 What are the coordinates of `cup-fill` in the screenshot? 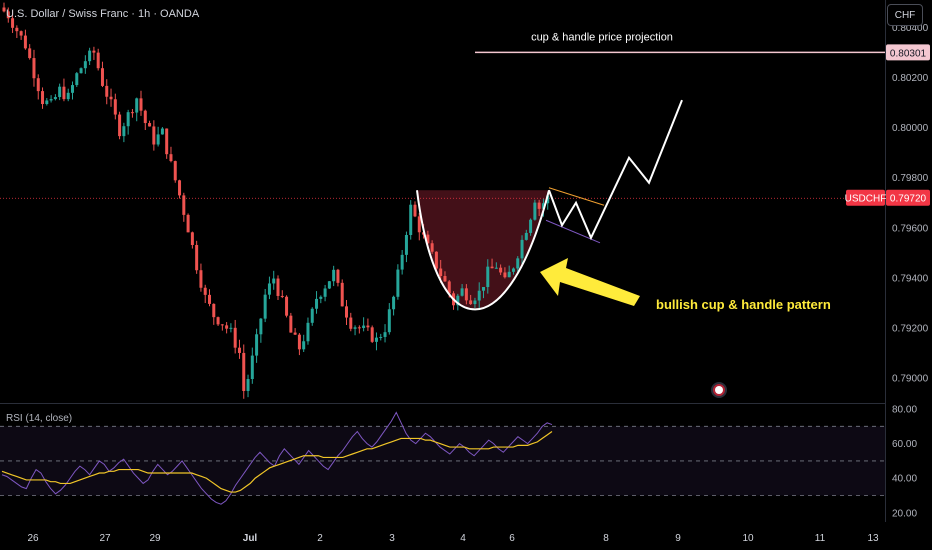 It's located at (483, 250).